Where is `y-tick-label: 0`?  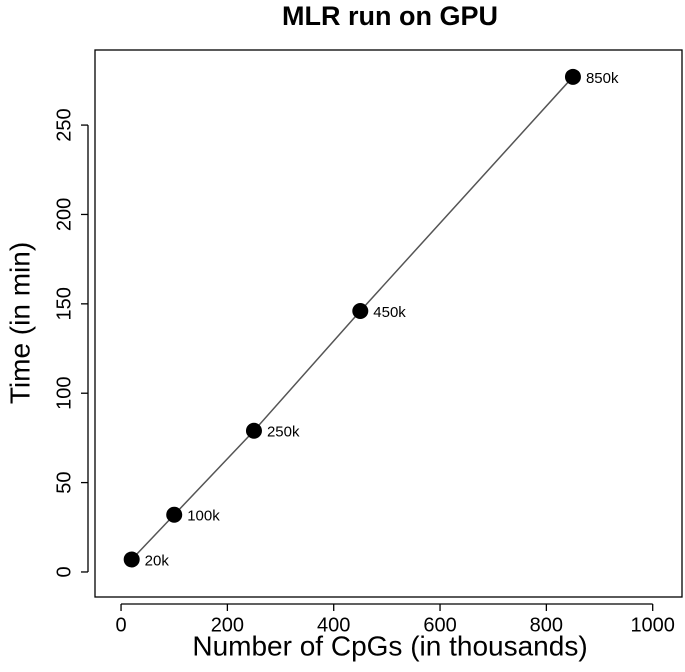 y-tick-label: 0 is located at coordinates (64, 571).